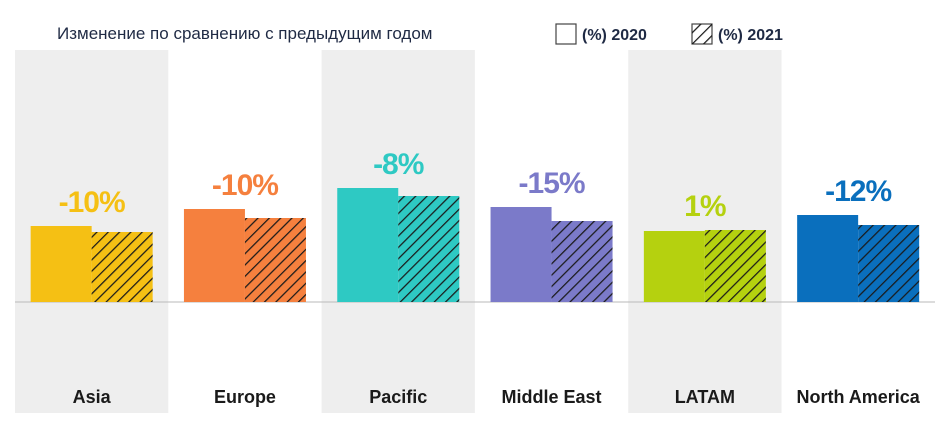  Describe the element at coordinates (614, 35) in the screenshot. I see `legend-label-2020: (%) 2020` at that location.